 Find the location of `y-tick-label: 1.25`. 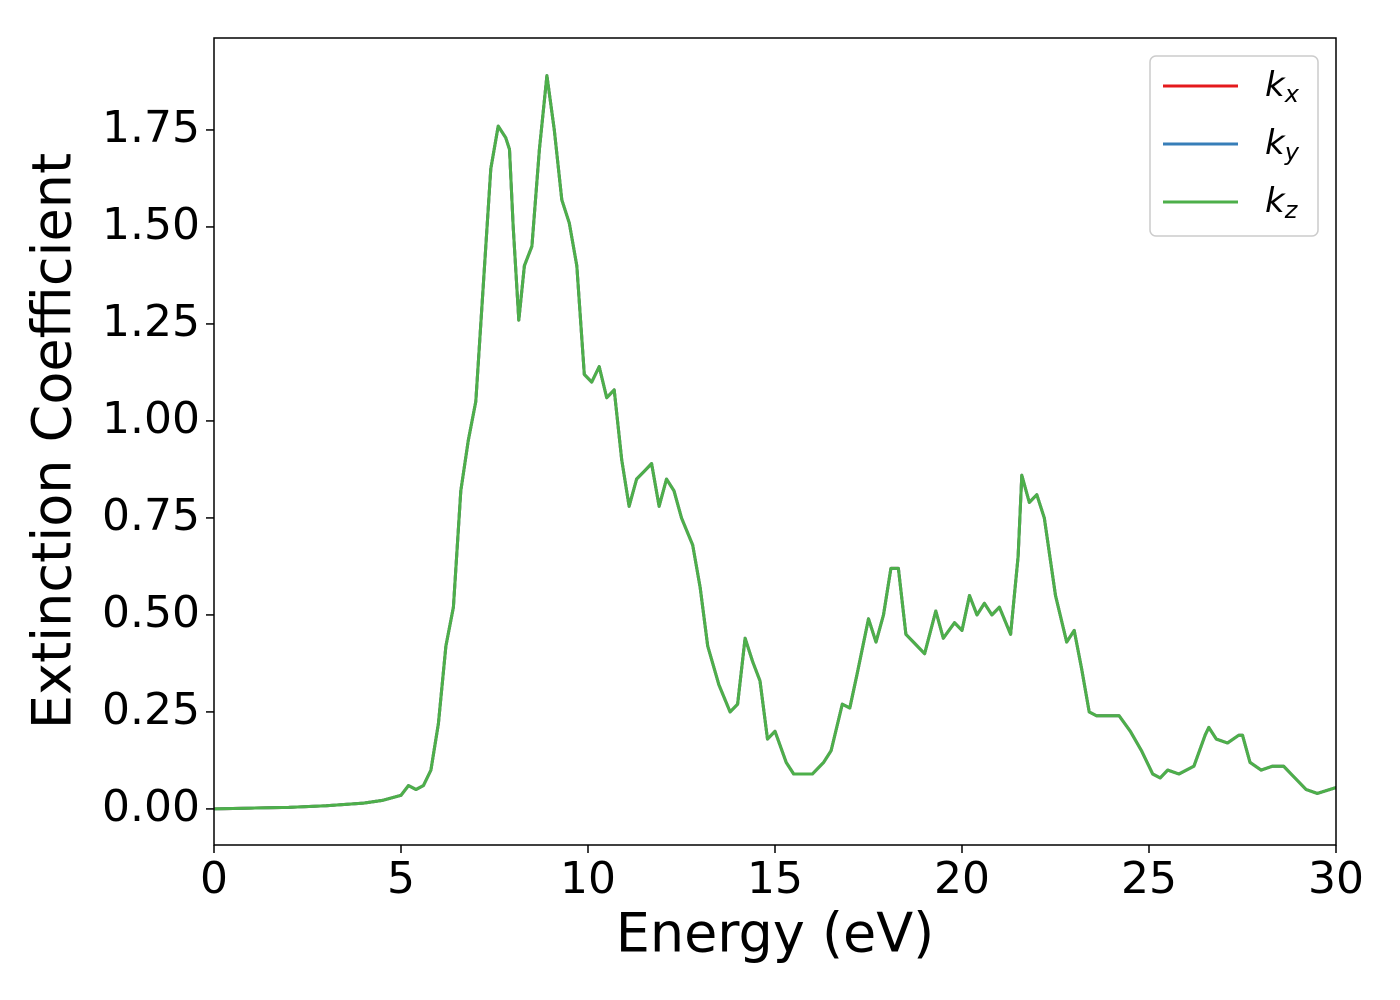

y-tick-label: 1.25 is located at coordinates (151, 321).